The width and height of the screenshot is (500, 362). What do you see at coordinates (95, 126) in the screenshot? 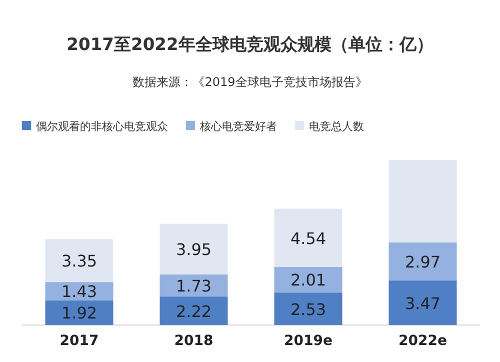
I see `legend-item: 偶尔观看的非核心电竞观众` at bounding box center [95, 126].